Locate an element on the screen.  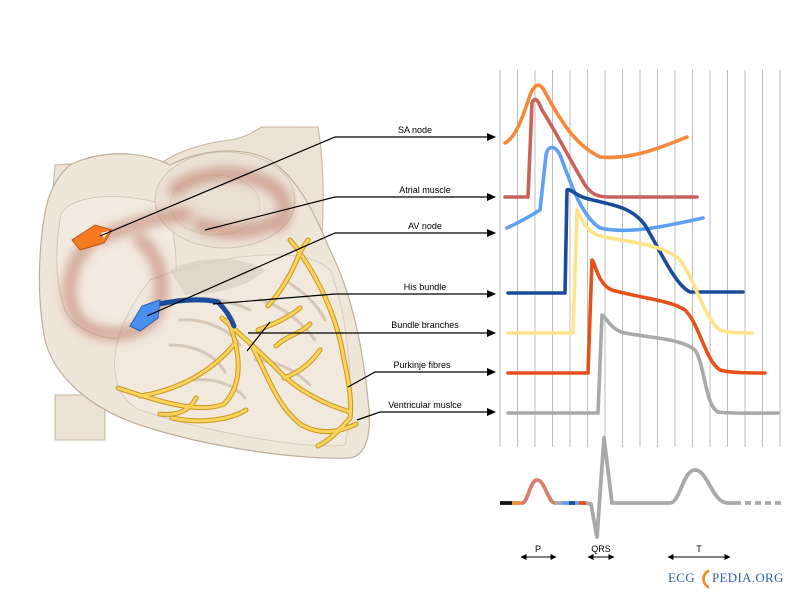
logo-mark is located at coordinates (706, 579).